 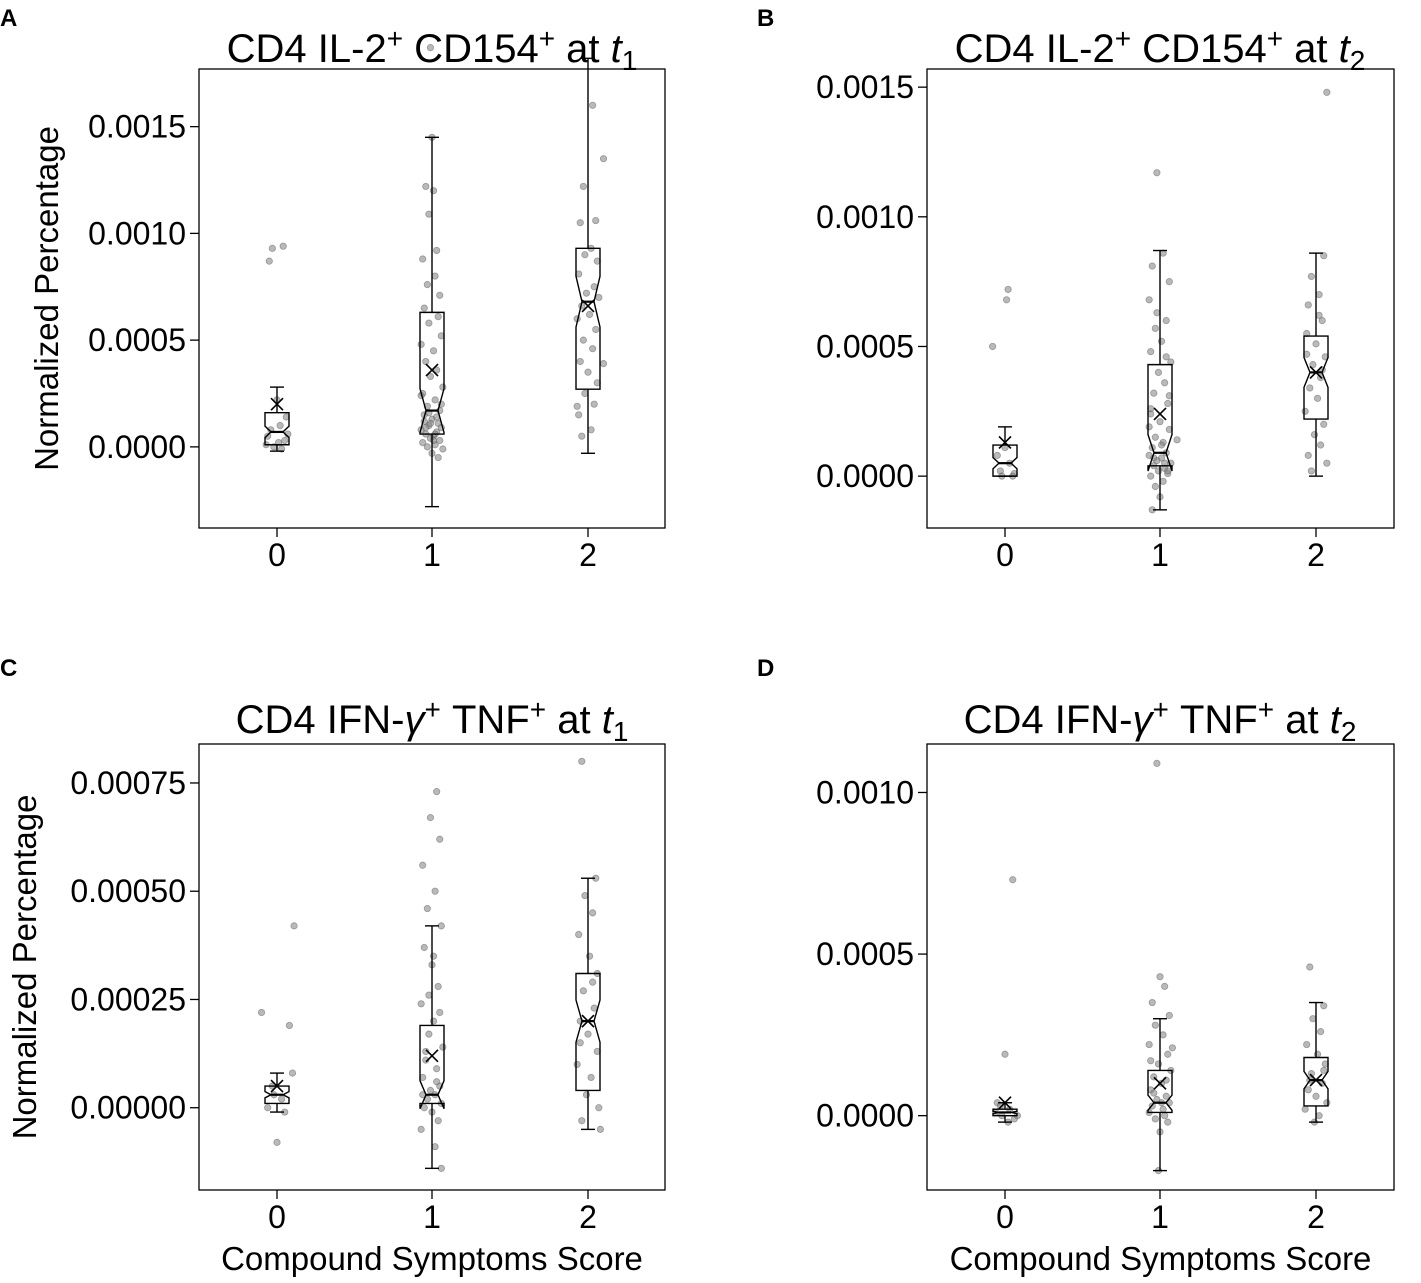 I want to click on title-mid: TNF, so click(x=1213, y=720).